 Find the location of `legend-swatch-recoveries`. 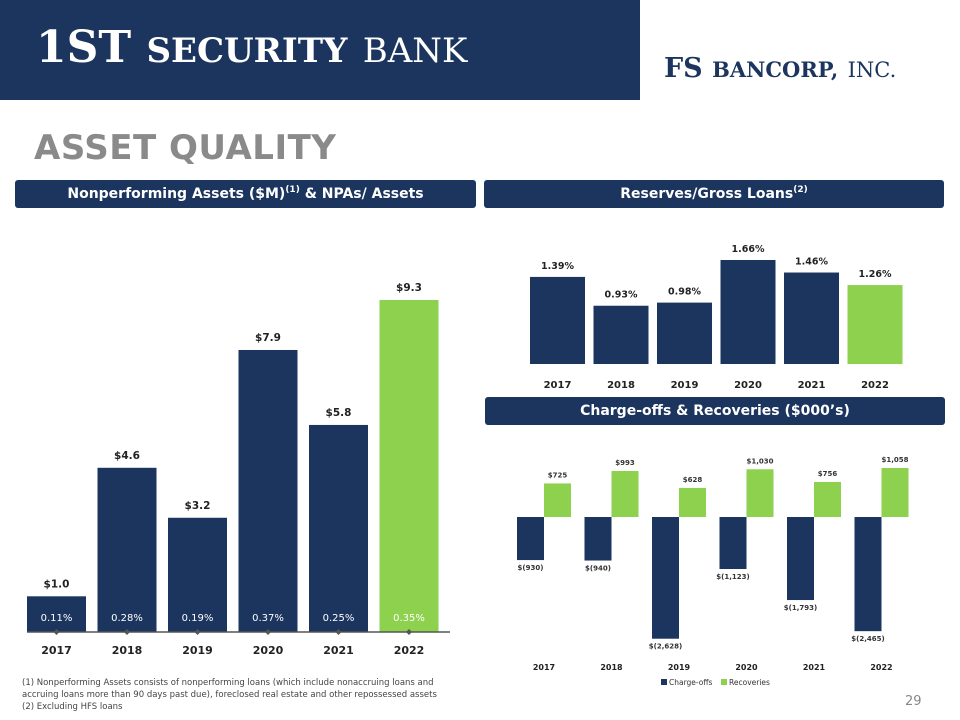

legend-swatch-recoveries is located at coordinates (724, 682).